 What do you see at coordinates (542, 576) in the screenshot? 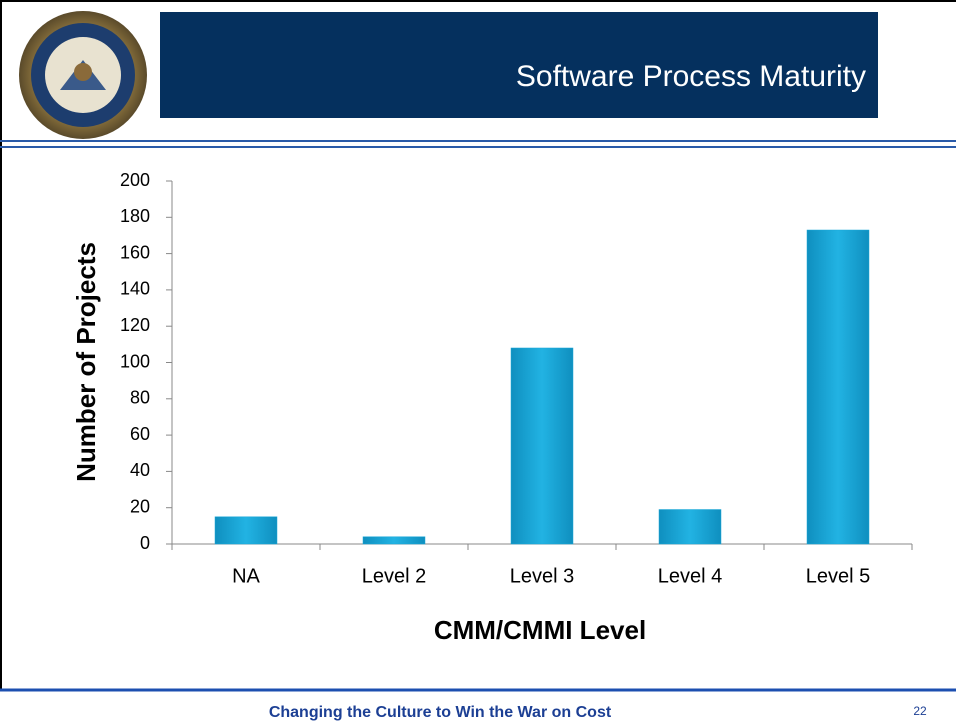
I see `x-tick-label: Level 3` at bounding box center [542, 576].